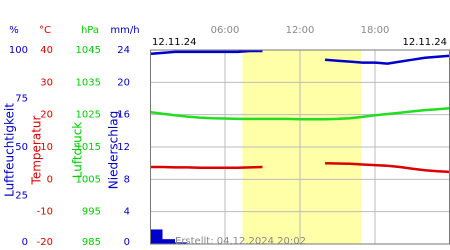 This screenshot has height=250, width=450. What do you see at coordinates (45, 212) in the screenshot?
I see `y-tick-label: -10` at bounding box center [45, 212].